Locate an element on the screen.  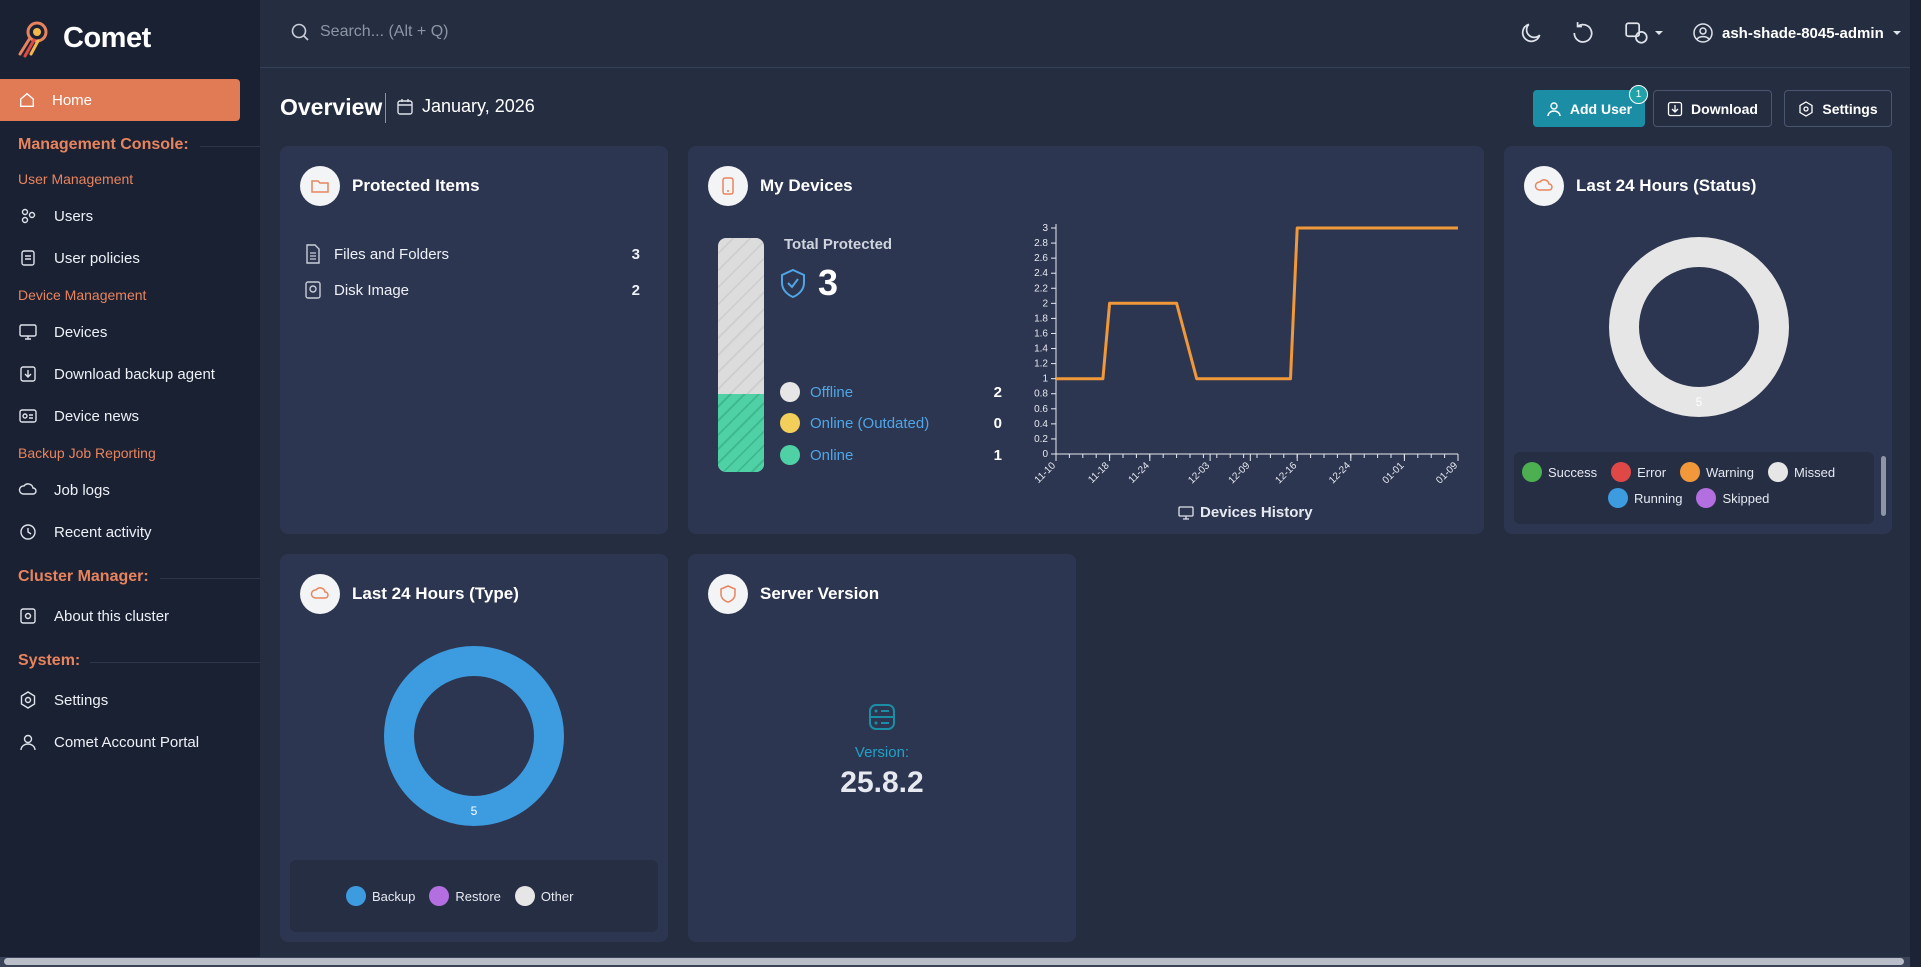
search-box: Search... (Alt + Q) is located at coordinates (369, 32).